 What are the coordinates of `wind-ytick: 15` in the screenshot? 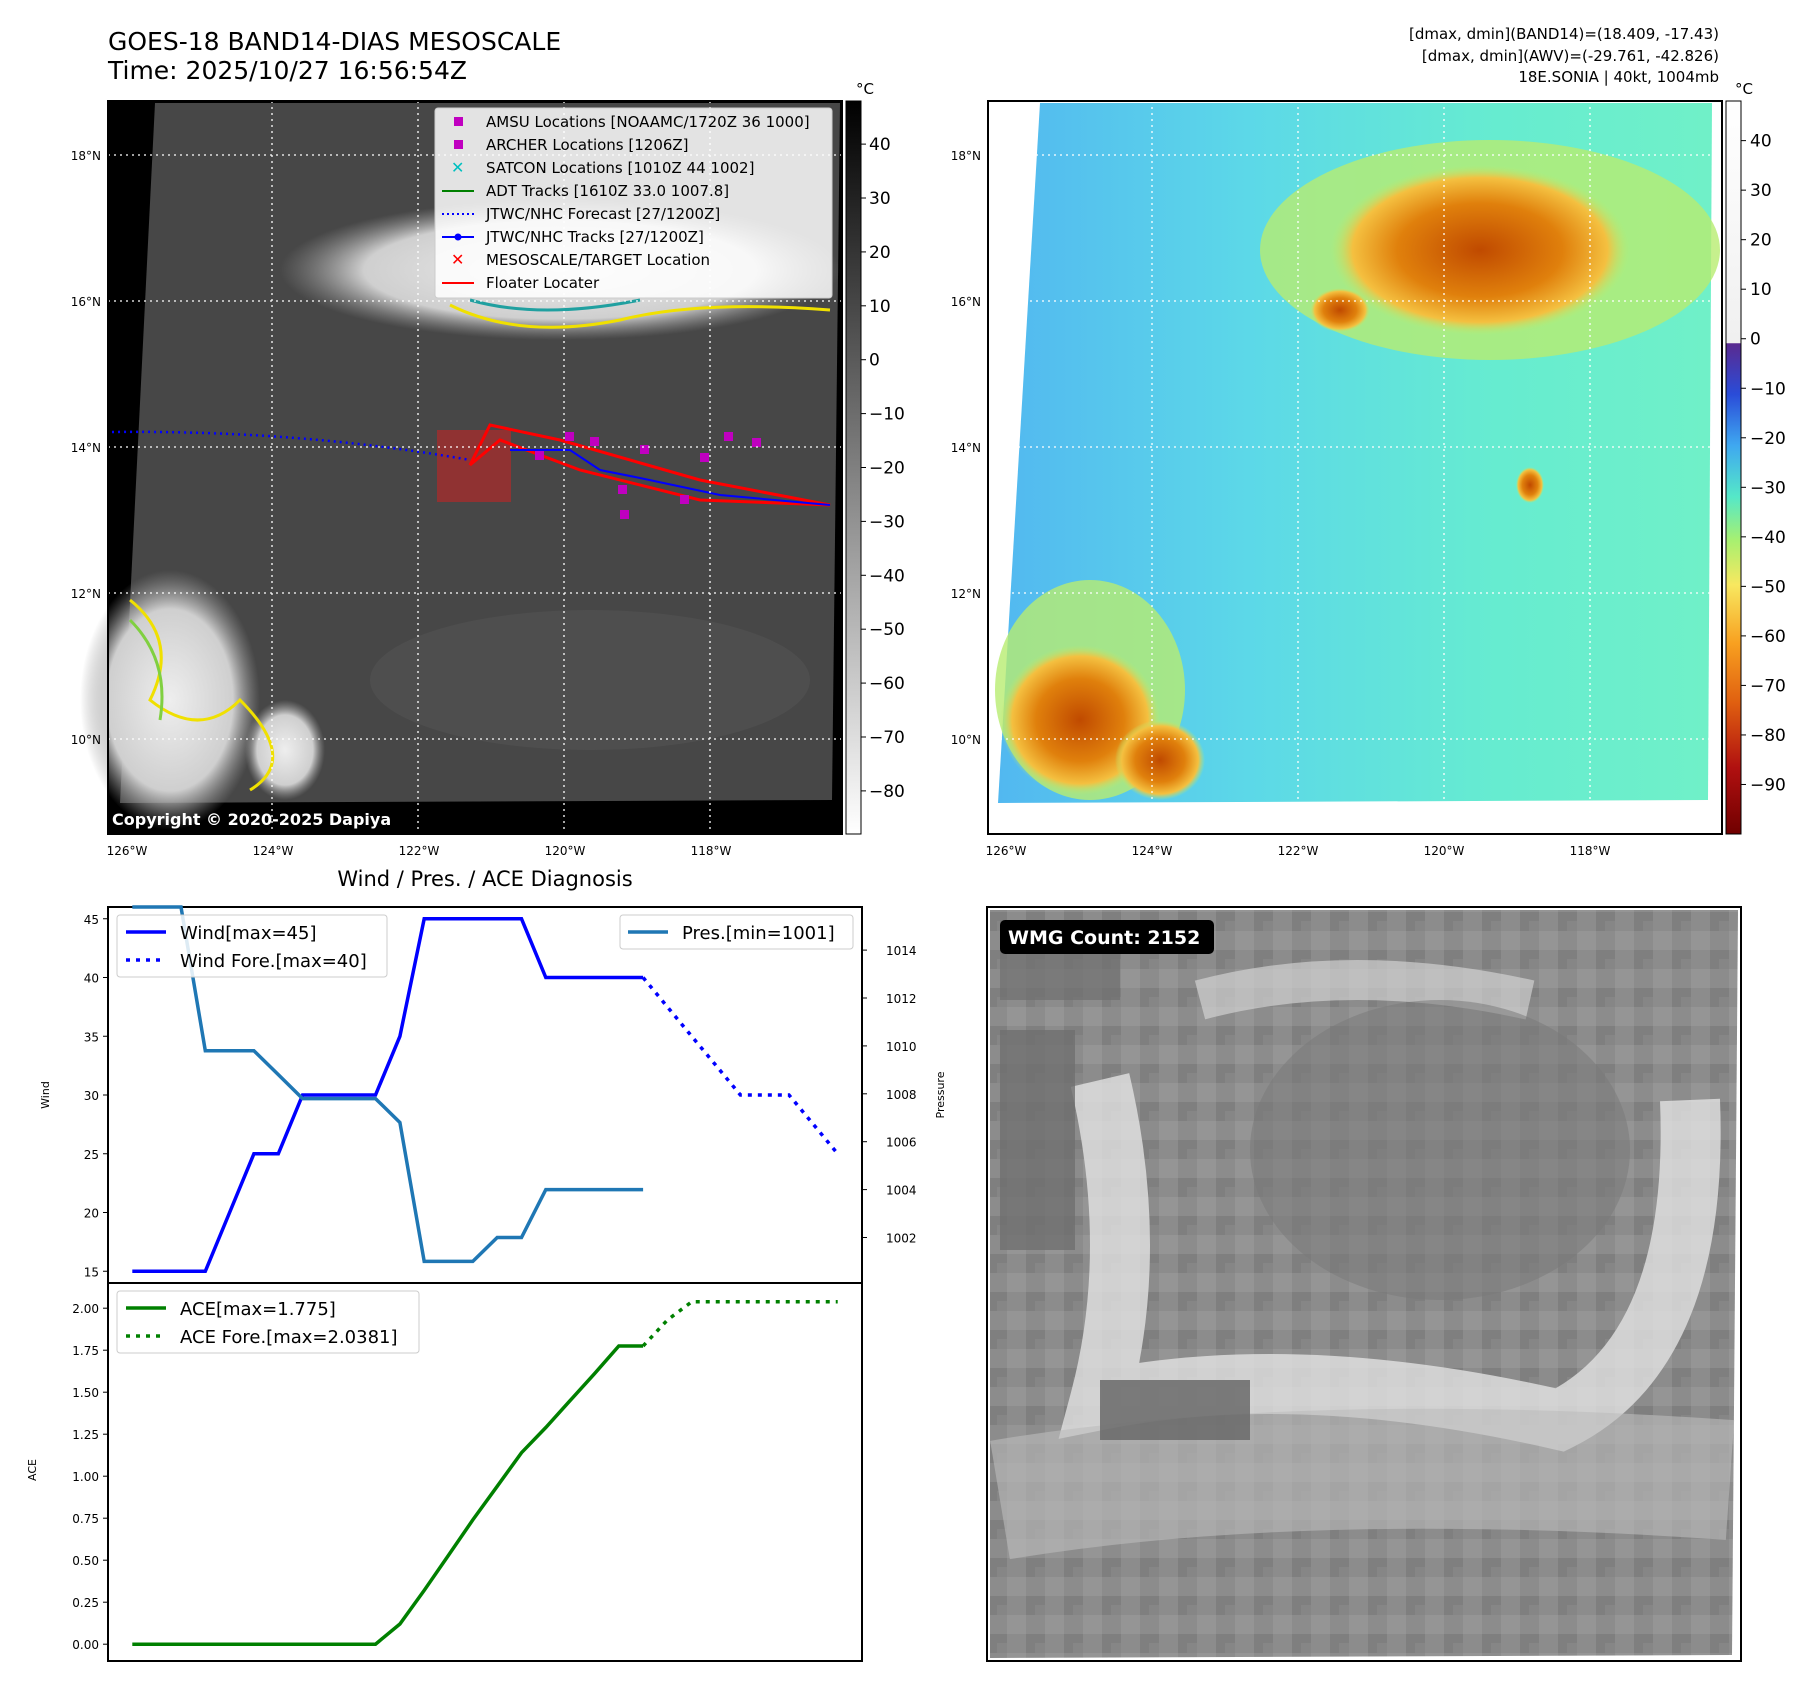 It's located at (91, 1272).